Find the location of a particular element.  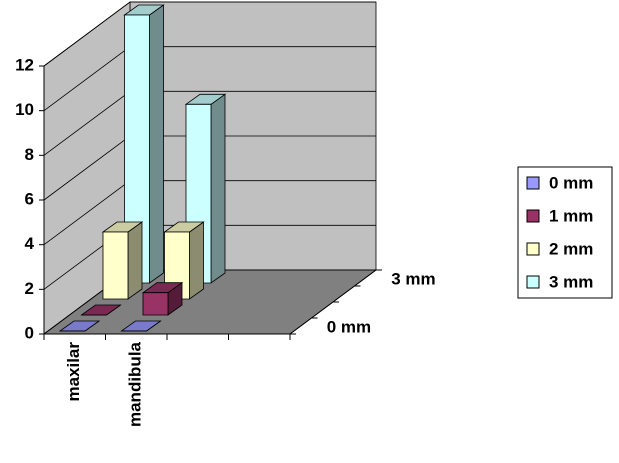

y-tick-label: 6 is located at coordinates (29, 198).